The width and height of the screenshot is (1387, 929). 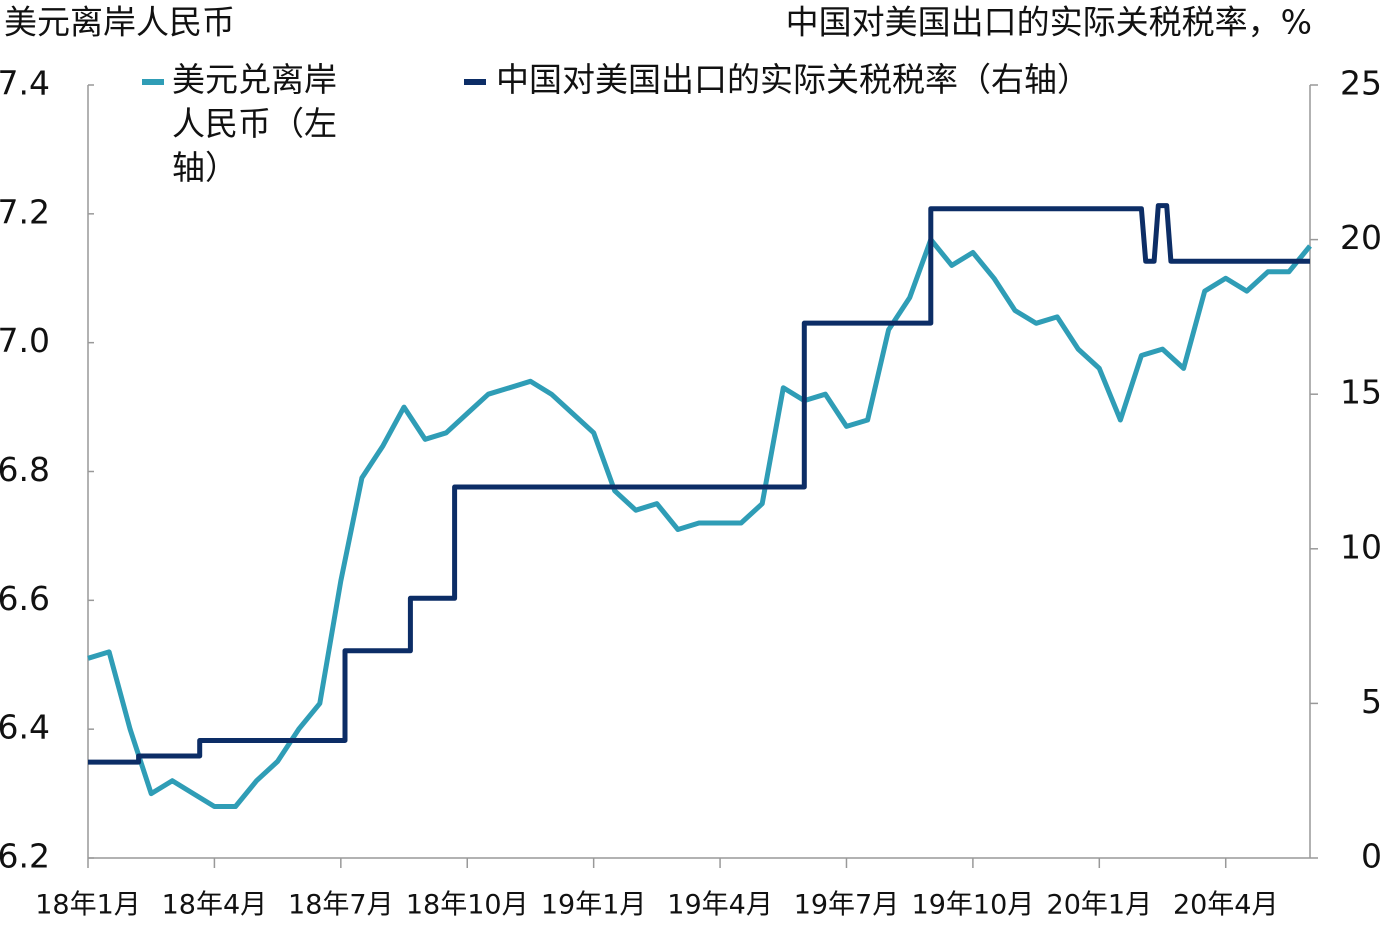 What do you see at coordinates (25, 83) in the screenshot?
I see `y-tick-label: 7.4` at bounding box center [25, 83].